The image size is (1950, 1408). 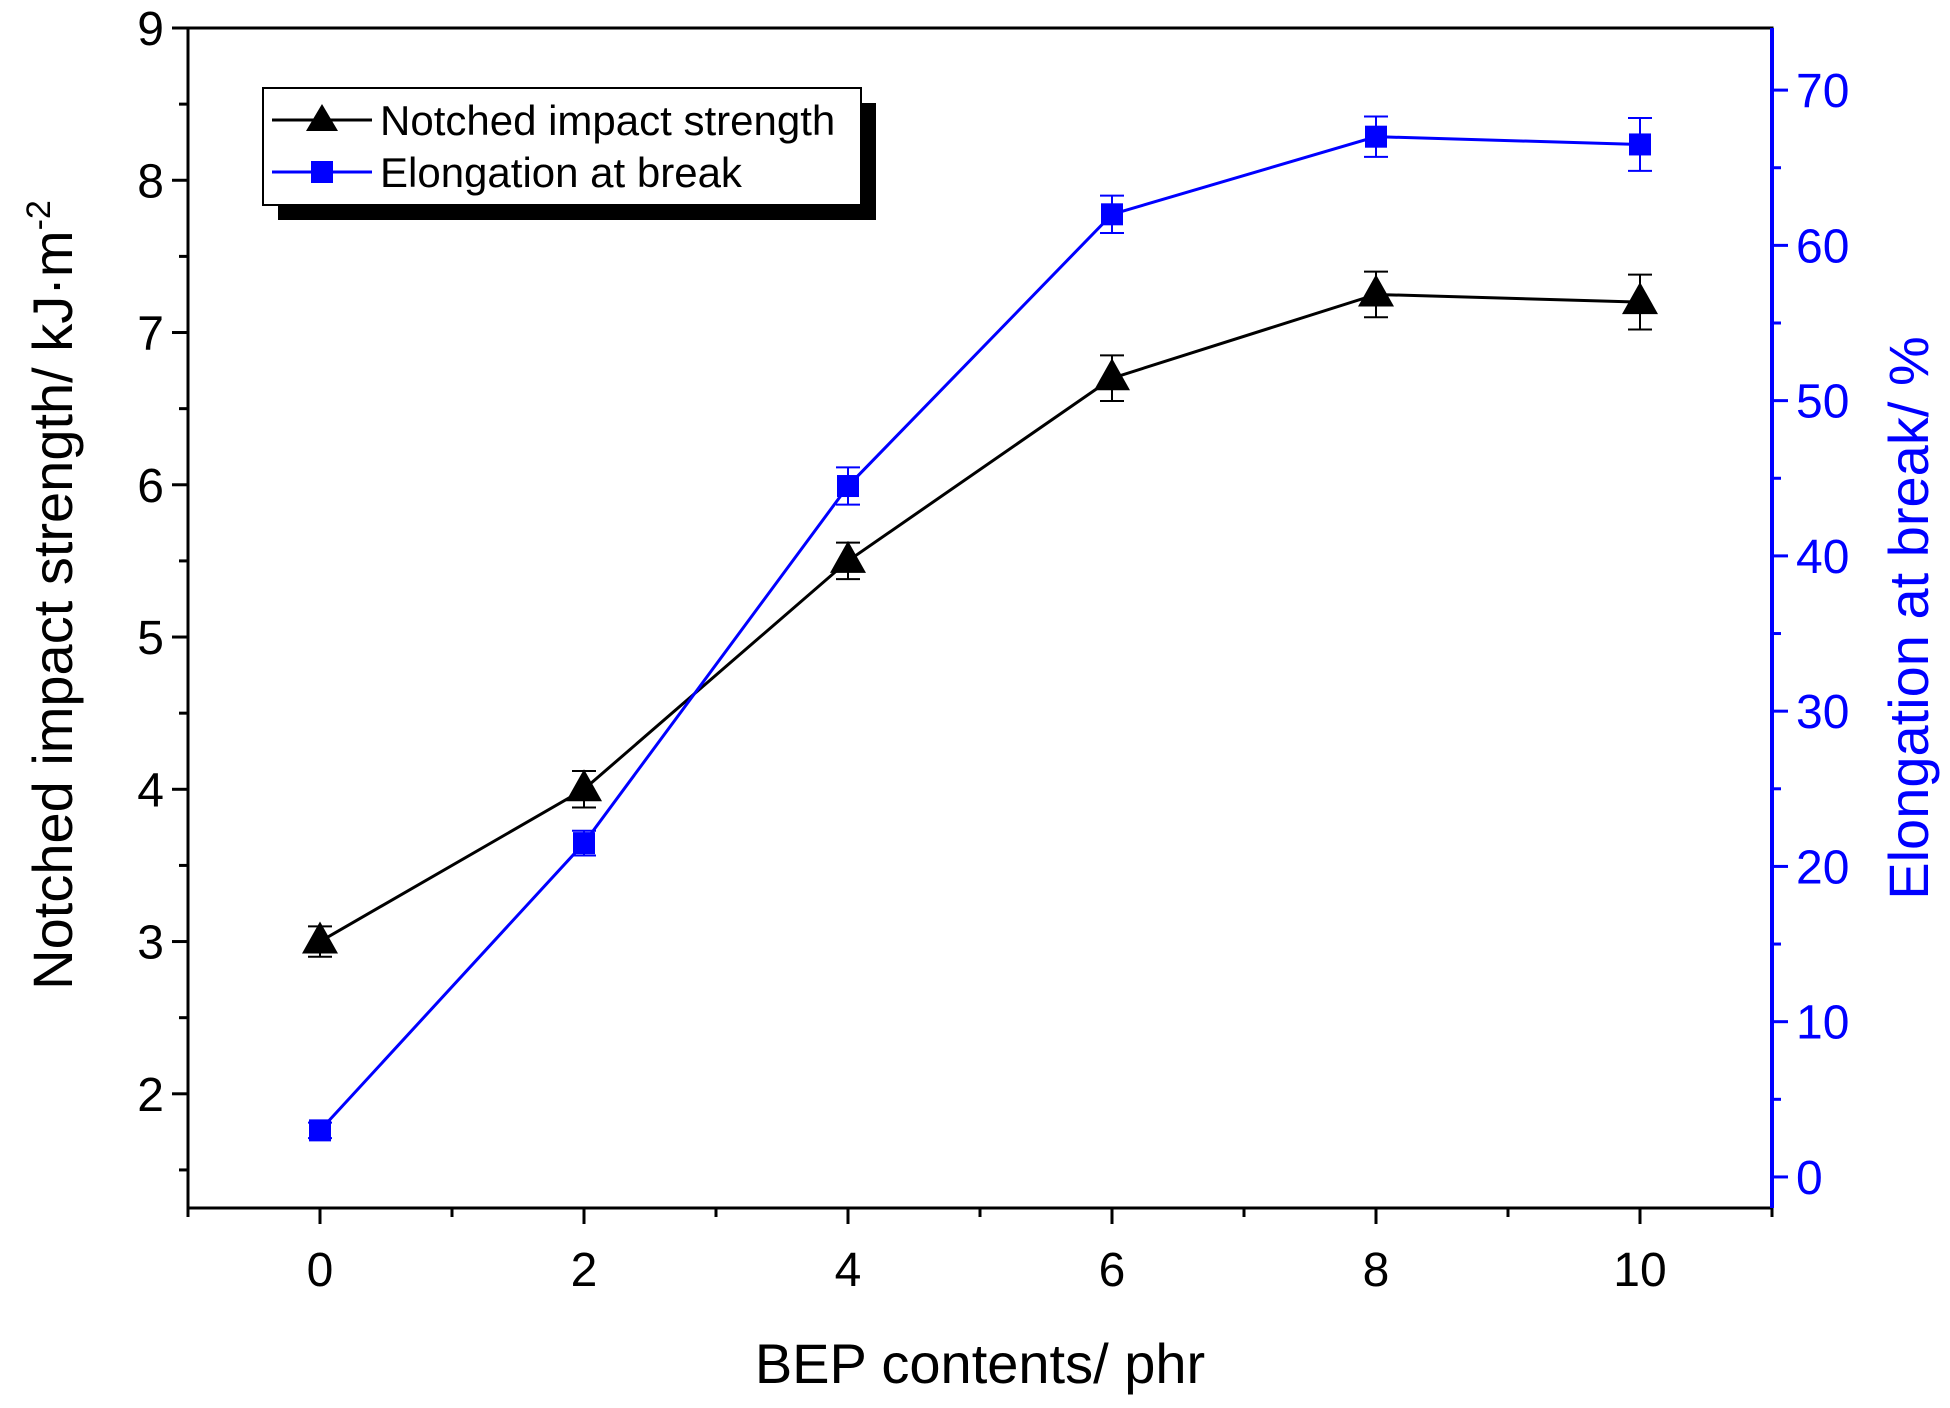 I want to click on y-right-tick-label: 20, so click(x=1822, y=867).